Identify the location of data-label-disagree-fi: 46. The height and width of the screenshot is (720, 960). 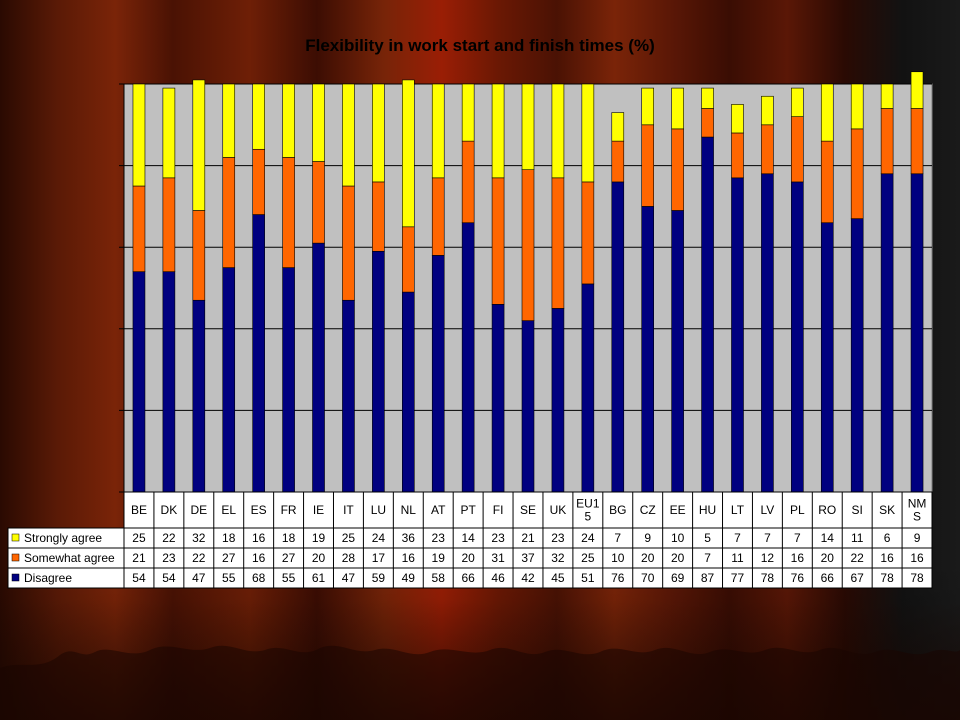
(498, 578).